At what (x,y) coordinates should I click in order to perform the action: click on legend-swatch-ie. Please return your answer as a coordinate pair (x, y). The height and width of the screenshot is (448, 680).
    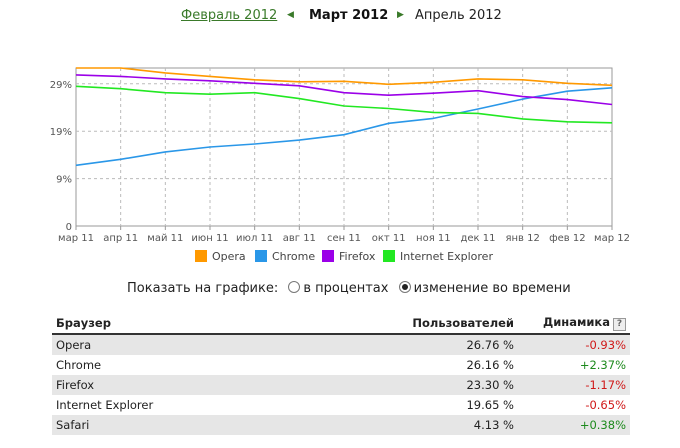
    Looking at the image, I should click on (389, 256).